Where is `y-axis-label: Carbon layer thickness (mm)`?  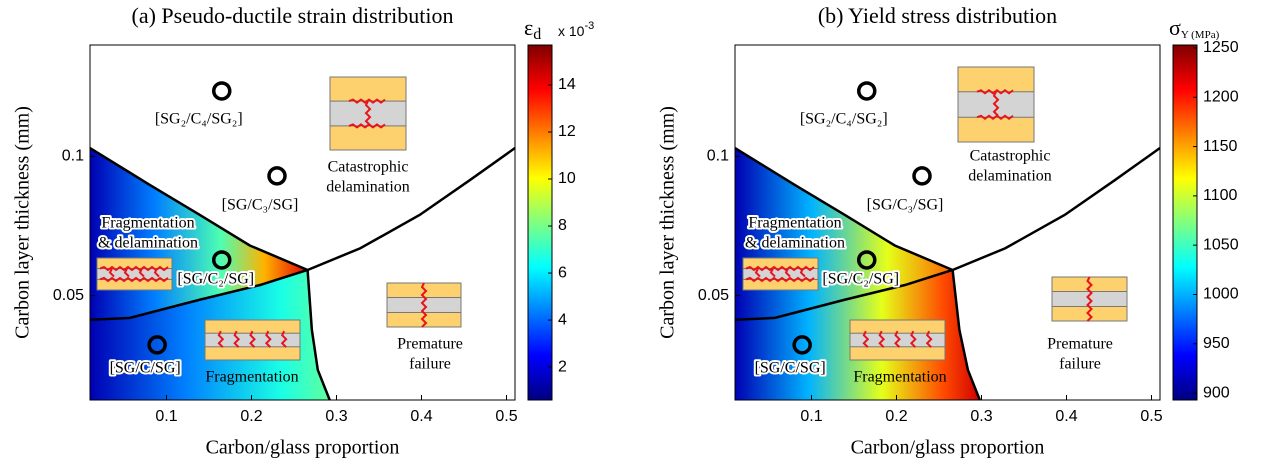
y-axis-label: Carbon layer thickness (mm) is located at coordinates (668, 222).